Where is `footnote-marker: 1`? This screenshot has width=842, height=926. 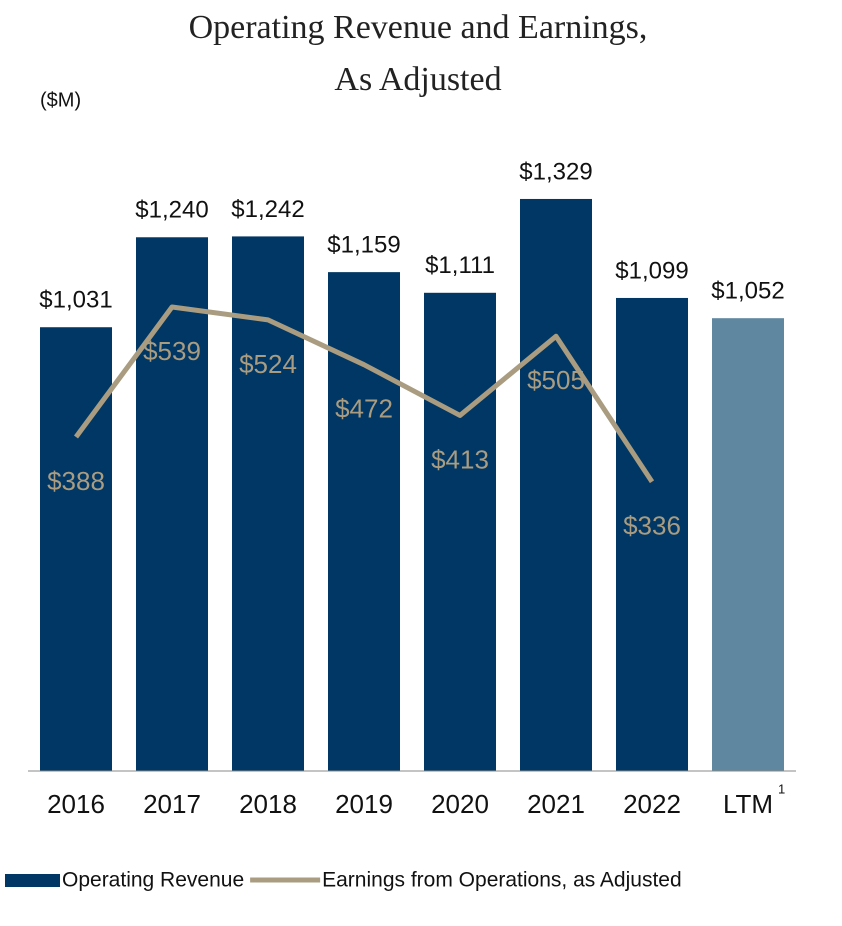
footnote-marker: 1 is located at coordinates (781, 788).